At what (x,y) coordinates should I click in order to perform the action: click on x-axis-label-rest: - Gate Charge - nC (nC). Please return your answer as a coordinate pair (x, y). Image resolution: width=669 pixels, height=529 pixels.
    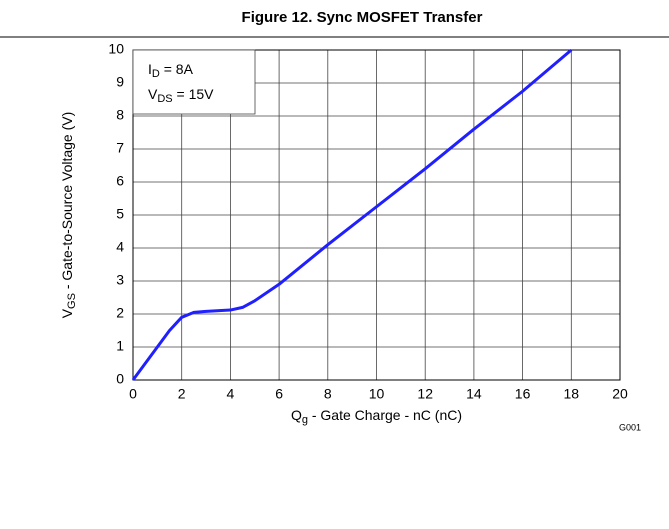
    Looking at the image, I should click on (385, 415).